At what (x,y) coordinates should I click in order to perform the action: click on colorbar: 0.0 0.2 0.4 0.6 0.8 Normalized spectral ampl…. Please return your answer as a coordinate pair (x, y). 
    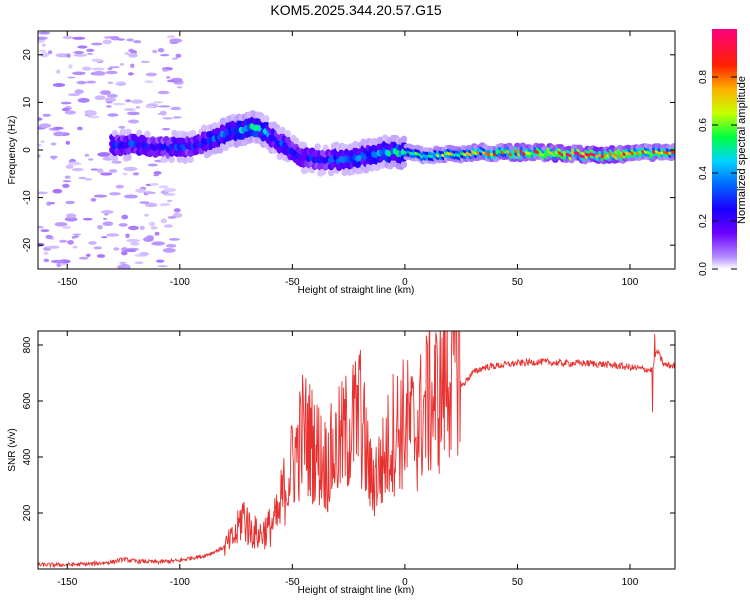
    Looking at the image, I should click on (723, 152).